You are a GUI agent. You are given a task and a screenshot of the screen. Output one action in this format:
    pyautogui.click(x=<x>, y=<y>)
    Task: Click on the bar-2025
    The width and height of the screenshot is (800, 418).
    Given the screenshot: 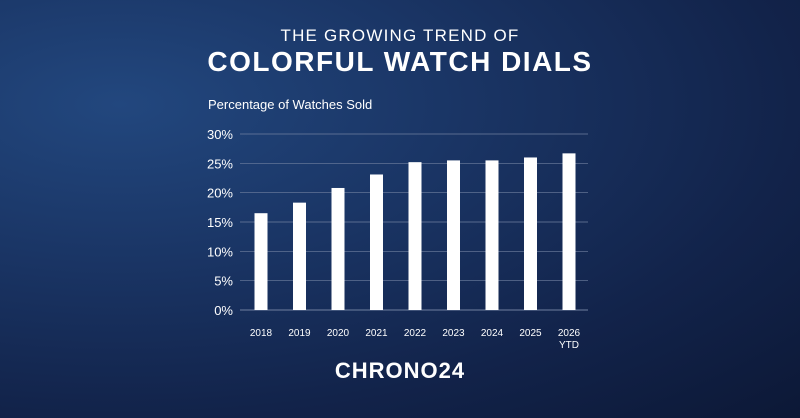 What is the action you would take?
    pyautogui.click(x=530, y=233)
    